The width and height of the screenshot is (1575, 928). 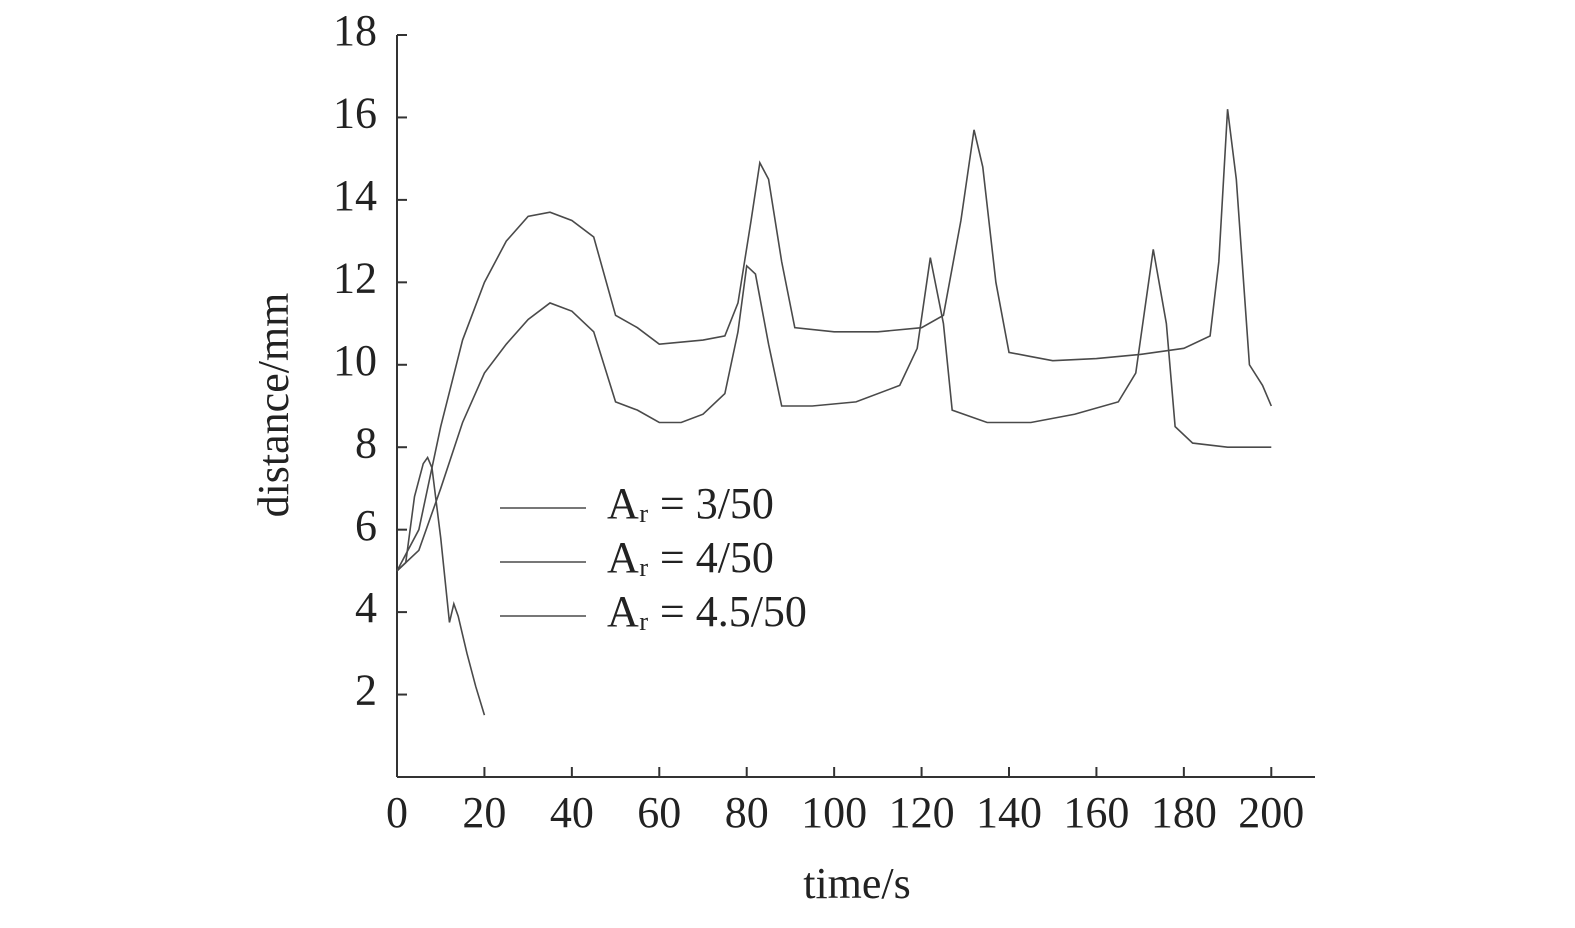 I want to click on x-tick-label: 20, so click(x=484, y=812).